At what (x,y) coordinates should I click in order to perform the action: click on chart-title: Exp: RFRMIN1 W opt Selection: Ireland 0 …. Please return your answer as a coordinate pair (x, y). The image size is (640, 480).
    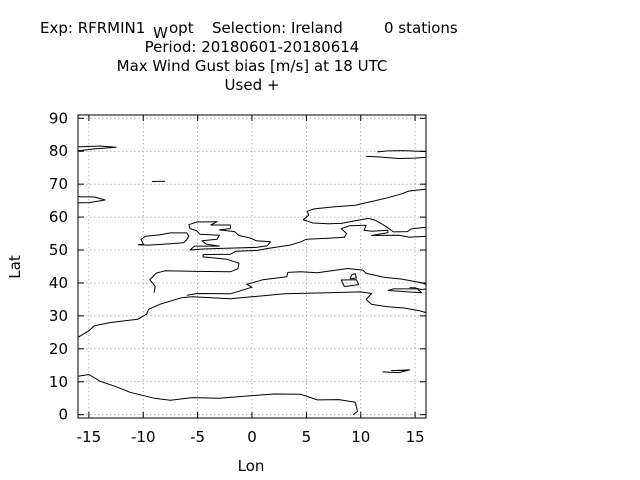
    Looking at the image, I should click on (249, 56).